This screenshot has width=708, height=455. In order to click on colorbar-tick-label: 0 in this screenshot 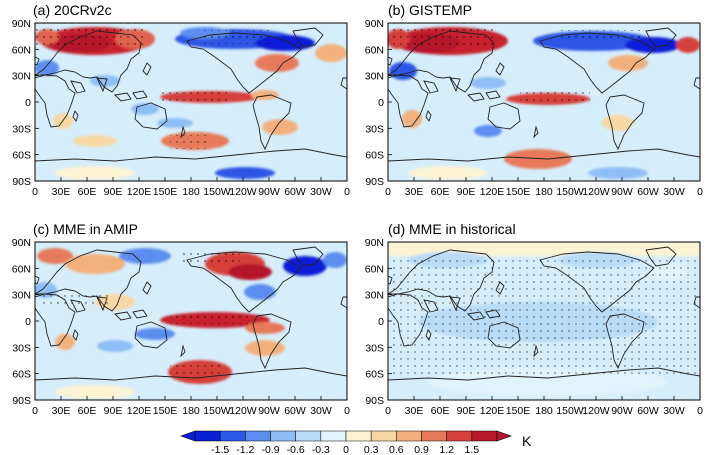, I will do `click(346, 449)`.